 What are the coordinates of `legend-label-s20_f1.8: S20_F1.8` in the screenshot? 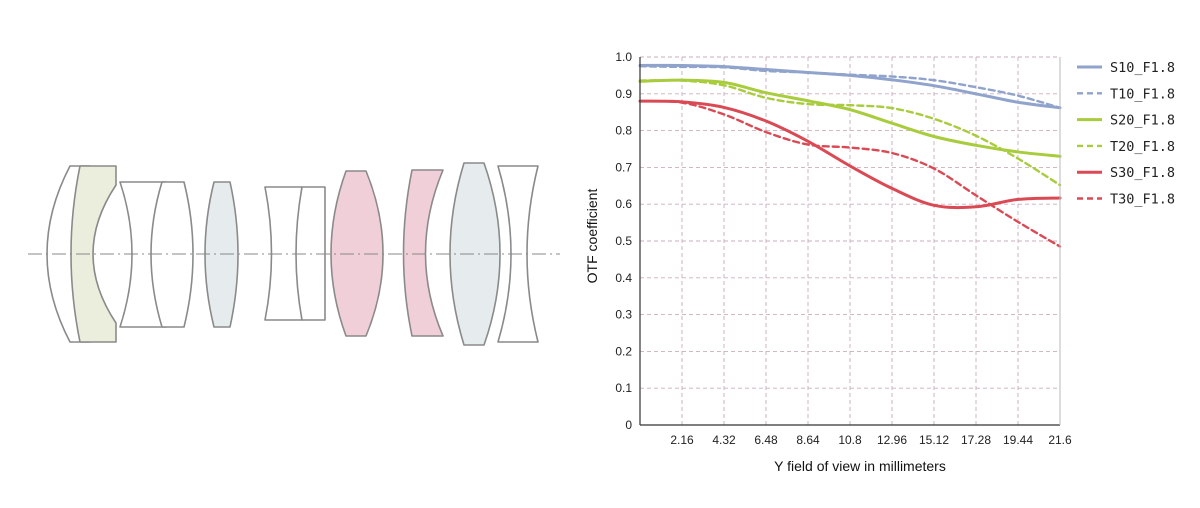 It's located at (1142, 121).